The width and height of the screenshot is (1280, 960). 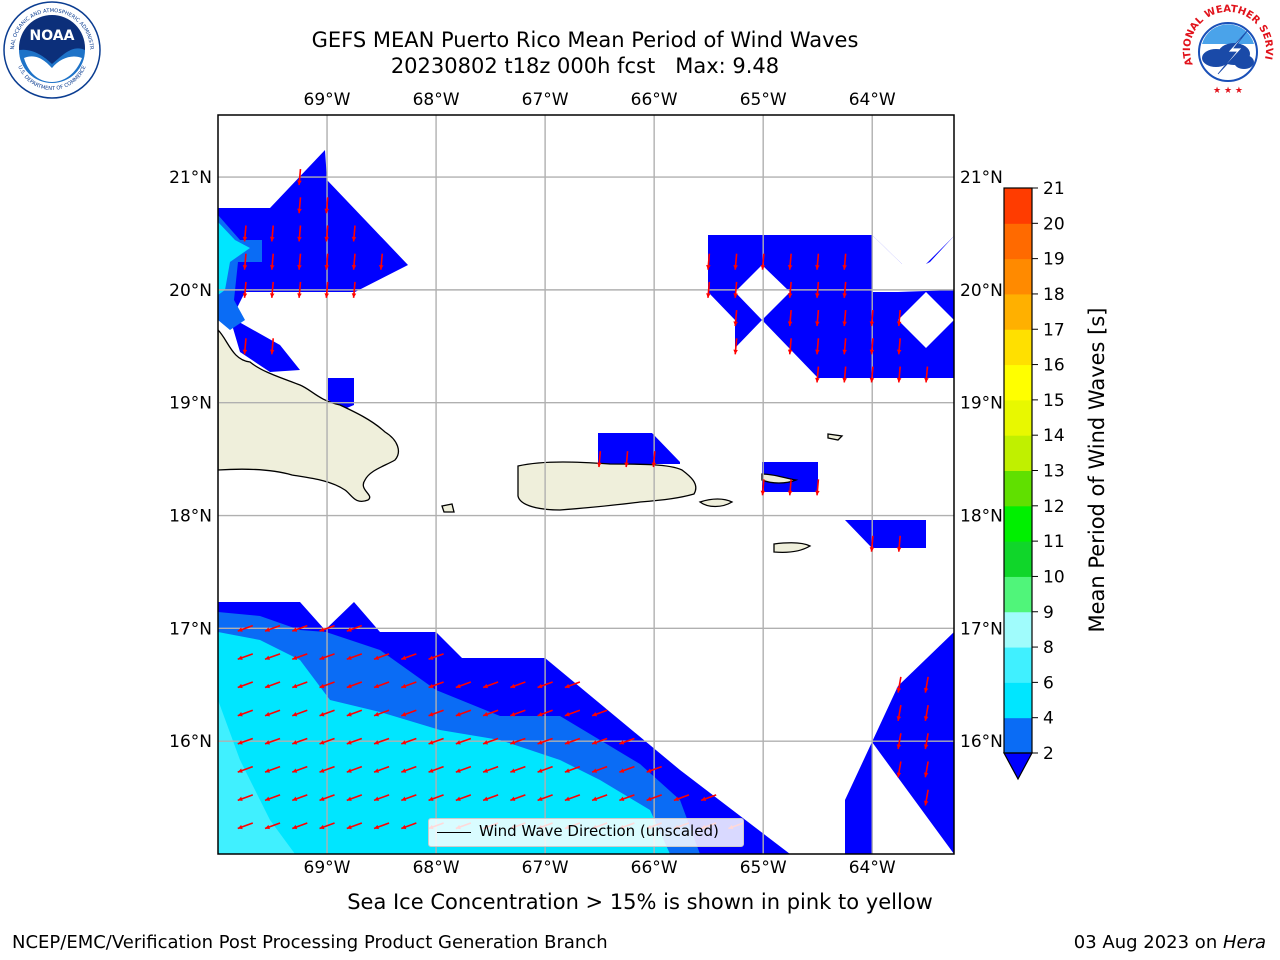 I want to click on ocean-gap, so click(x=913, y=263).